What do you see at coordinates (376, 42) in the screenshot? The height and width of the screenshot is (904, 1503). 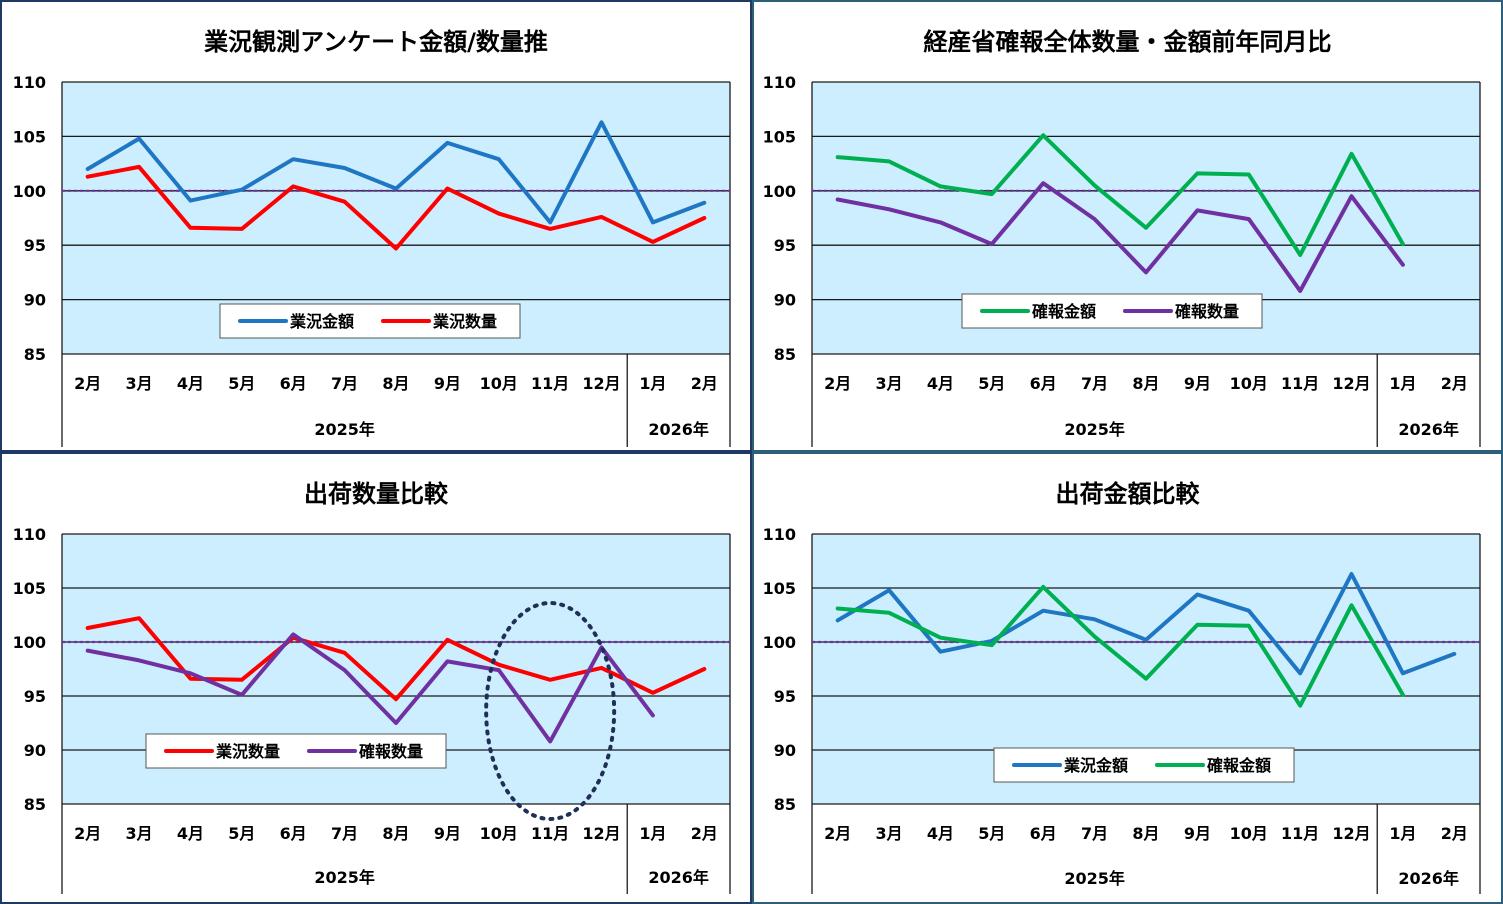 I see `chart-title: 業況観測アンケート金額/数量推` at bounding box center [376, 42].